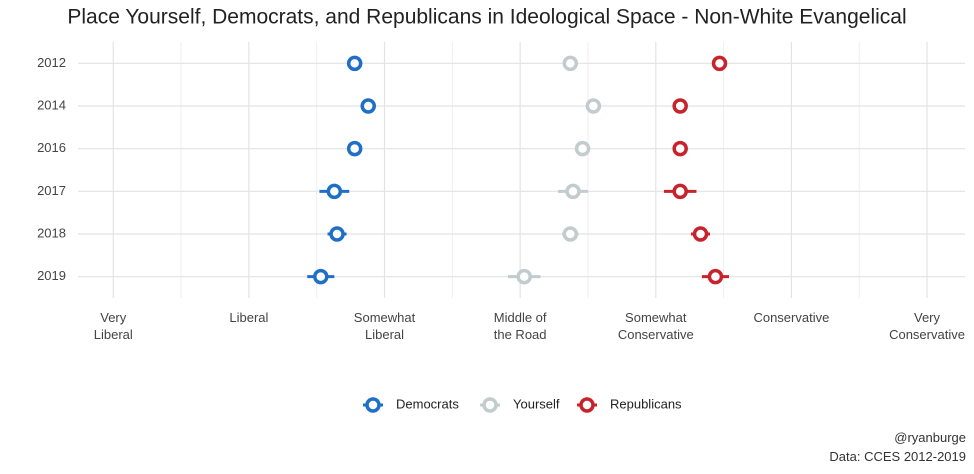  I want to click on y-tick-label: 2016, so click(51, 147).